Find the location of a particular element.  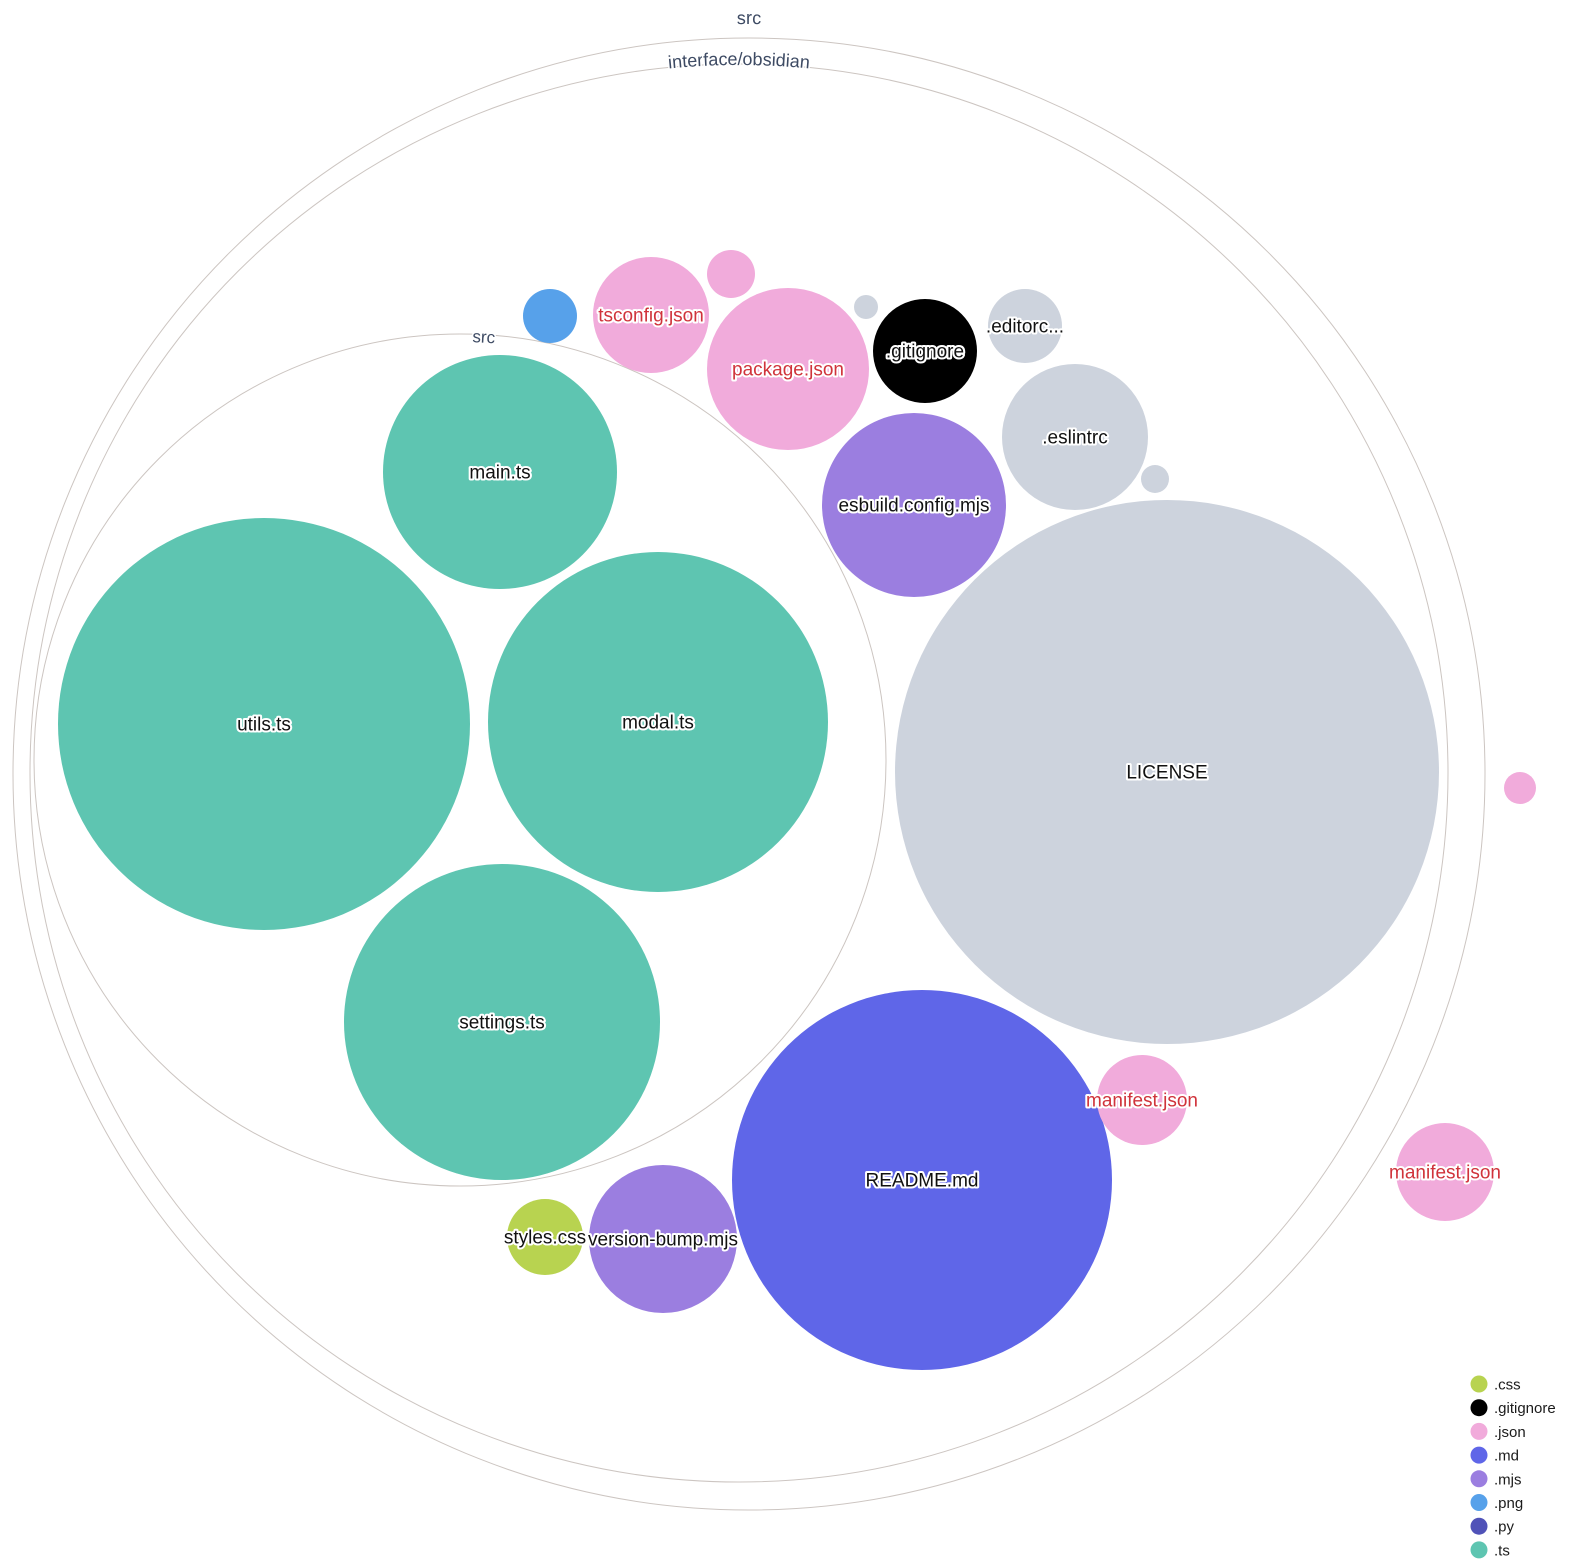

legend-item-json: .json is located at coordinates (1510, 1432).